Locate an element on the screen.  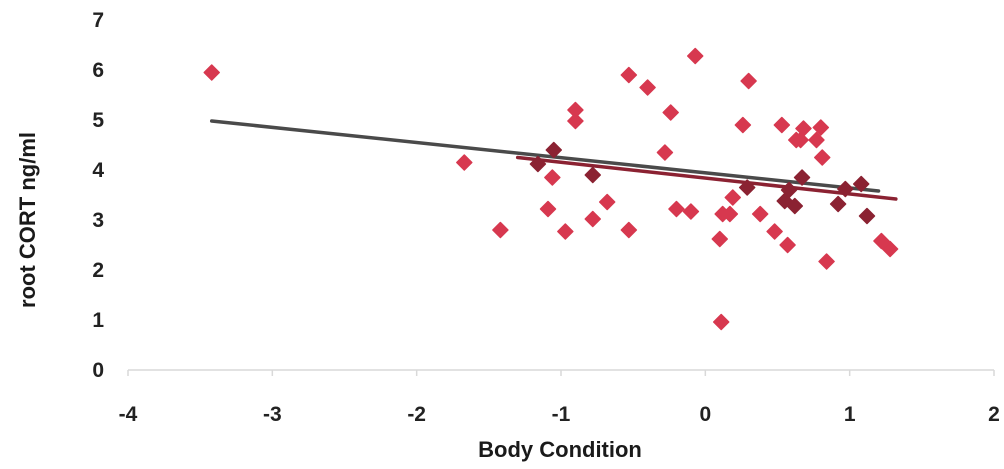
x-axis-title: Body Condition is located at coordinates (560, 449).